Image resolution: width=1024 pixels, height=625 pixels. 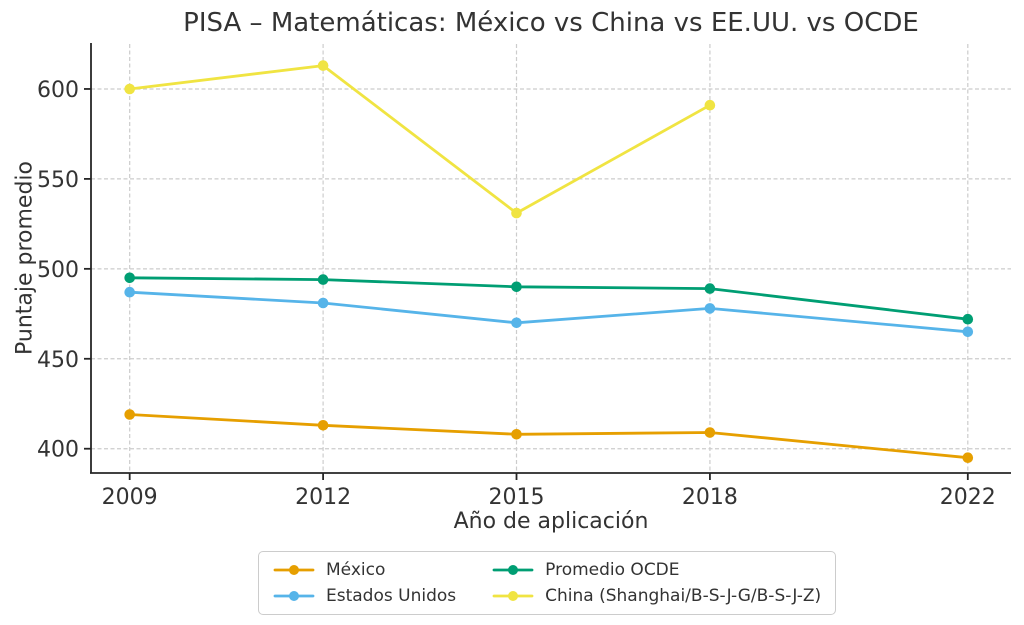 I want to click on y-tick-label: 550, so click(x=58, y=180).